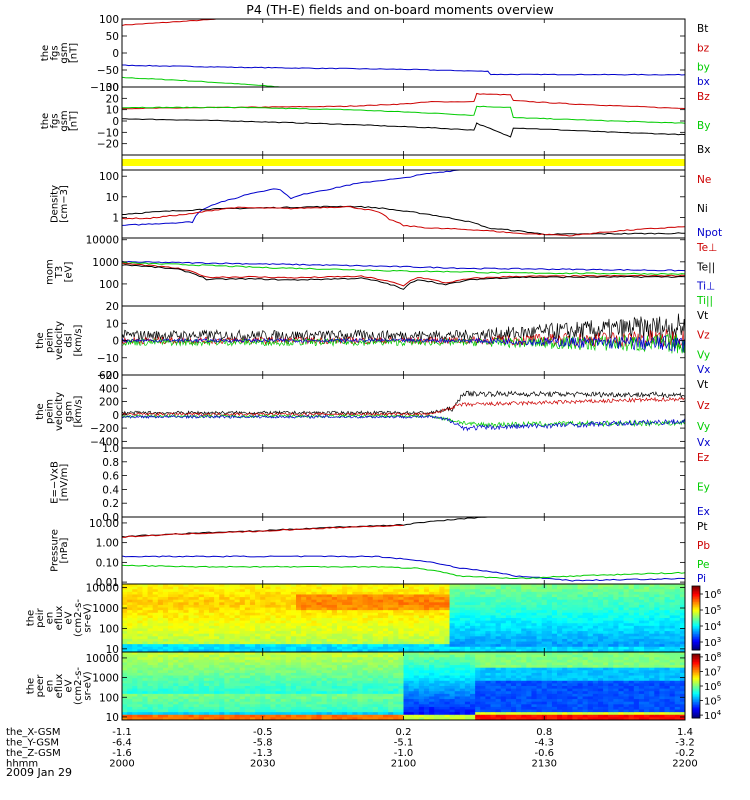 Image resolution: width=750 pixels, height=800 pixels. I want to click on y-tick-label: −10, so click(108, 359).